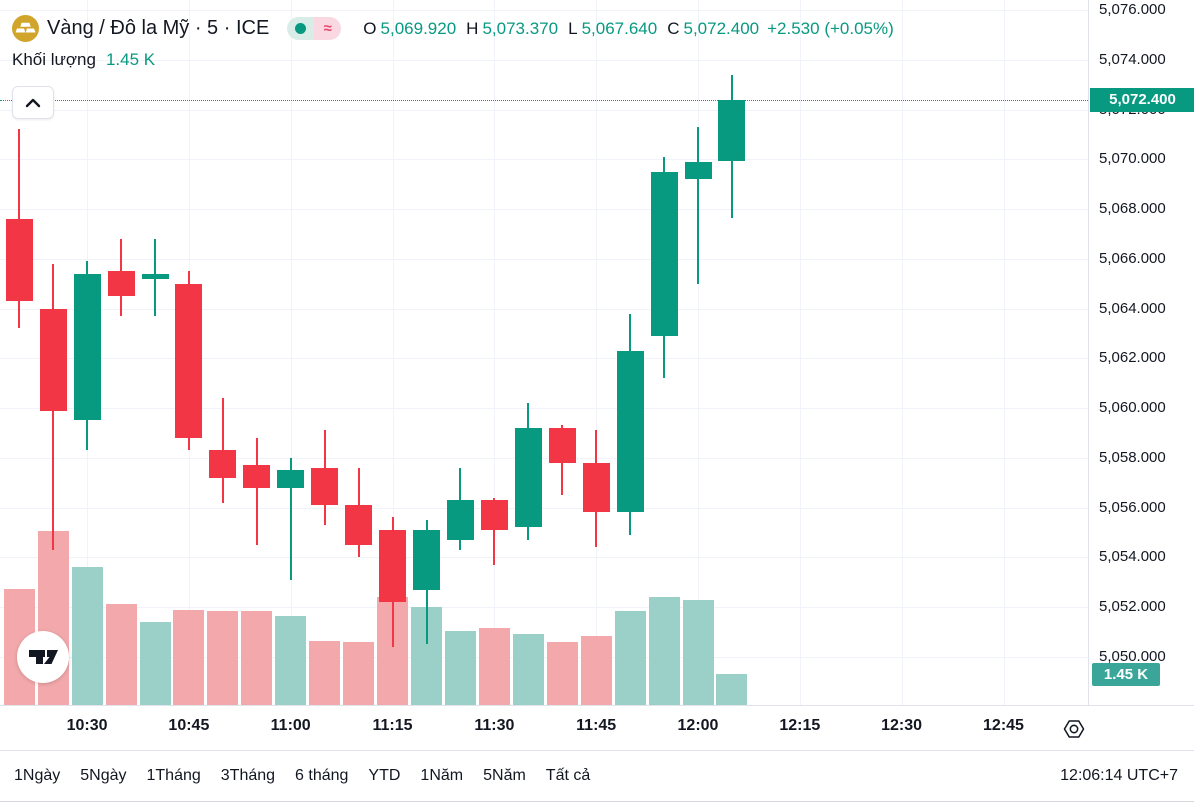  What do you see at coordinates (544, 100) in the screenshot?
I see `last-price-line` at bounding box center [544, 100].